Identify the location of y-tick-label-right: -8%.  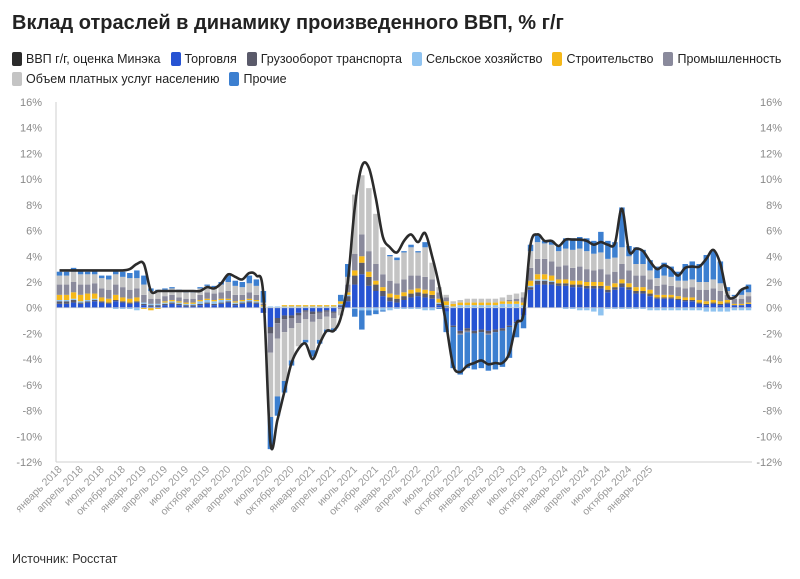
(772, 412).